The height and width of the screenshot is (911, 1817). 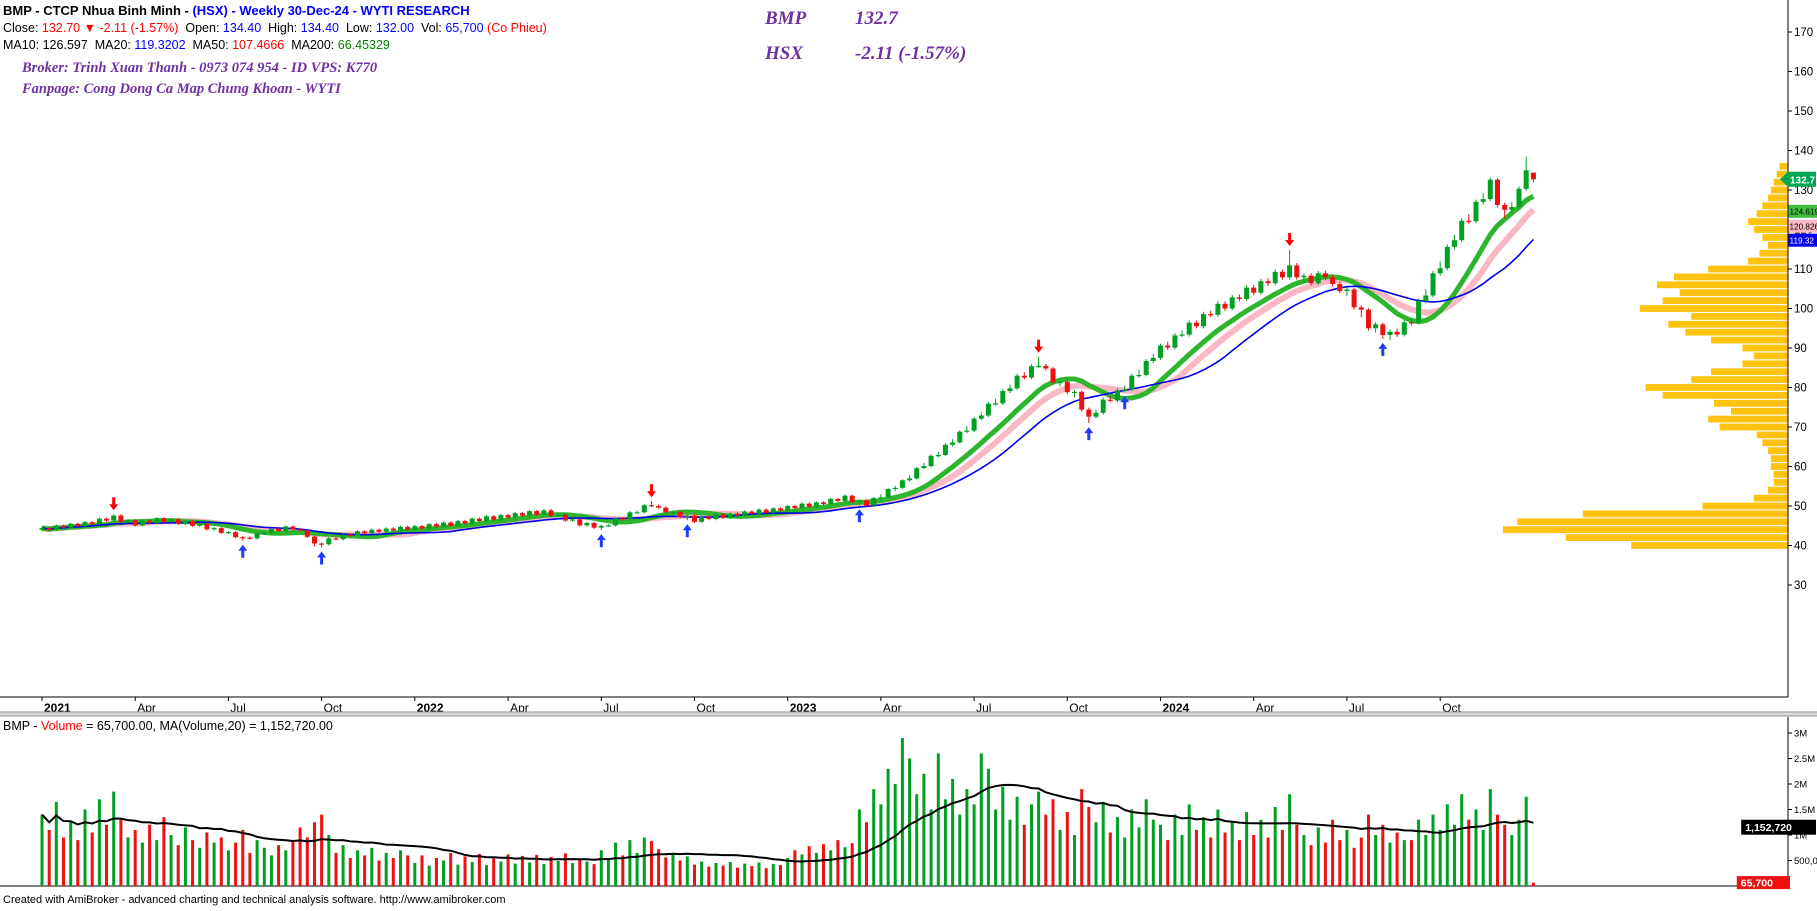 What do you see at coordinates (1800, 348) in the screenshot?
I see `price-axis: 17016015014013012011010090807060504030` at bounding box center [1800, 348].